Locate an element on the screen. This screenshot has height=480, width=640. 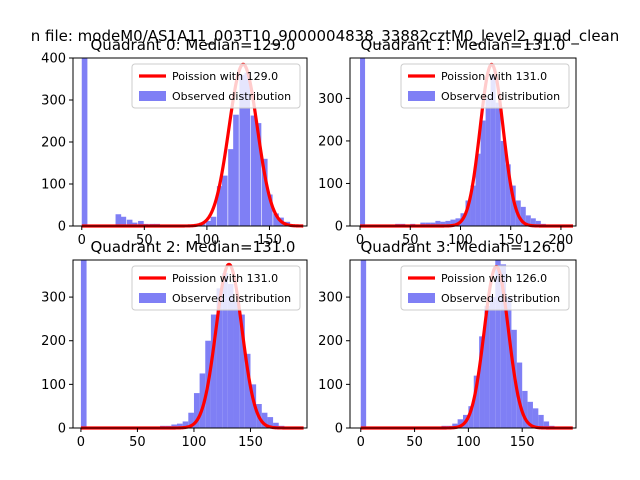
subplot-title: Quadrant 1: Median=131.0 is located at coordinates (463, 45).